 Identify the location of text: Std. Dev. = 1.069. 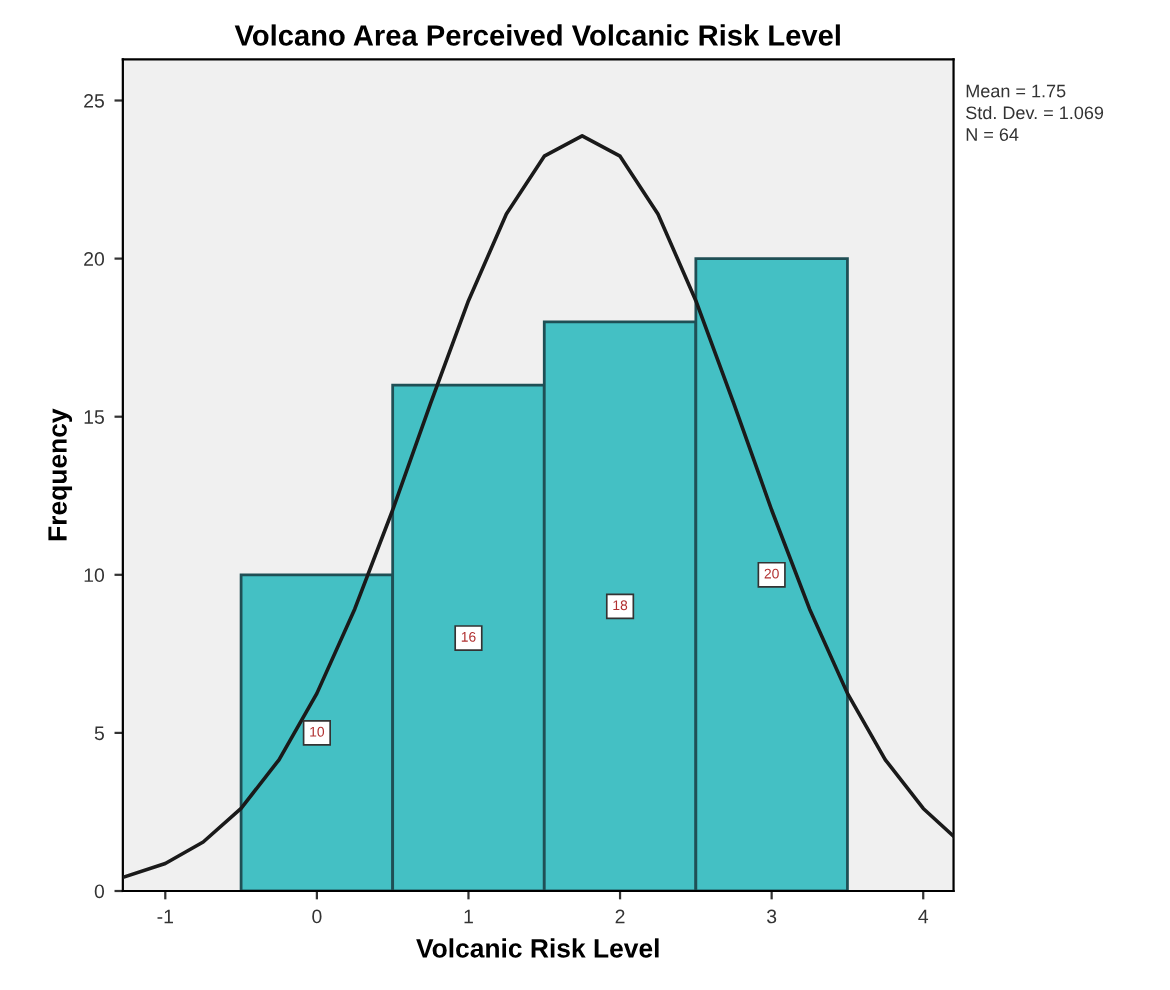
(1035, 112).